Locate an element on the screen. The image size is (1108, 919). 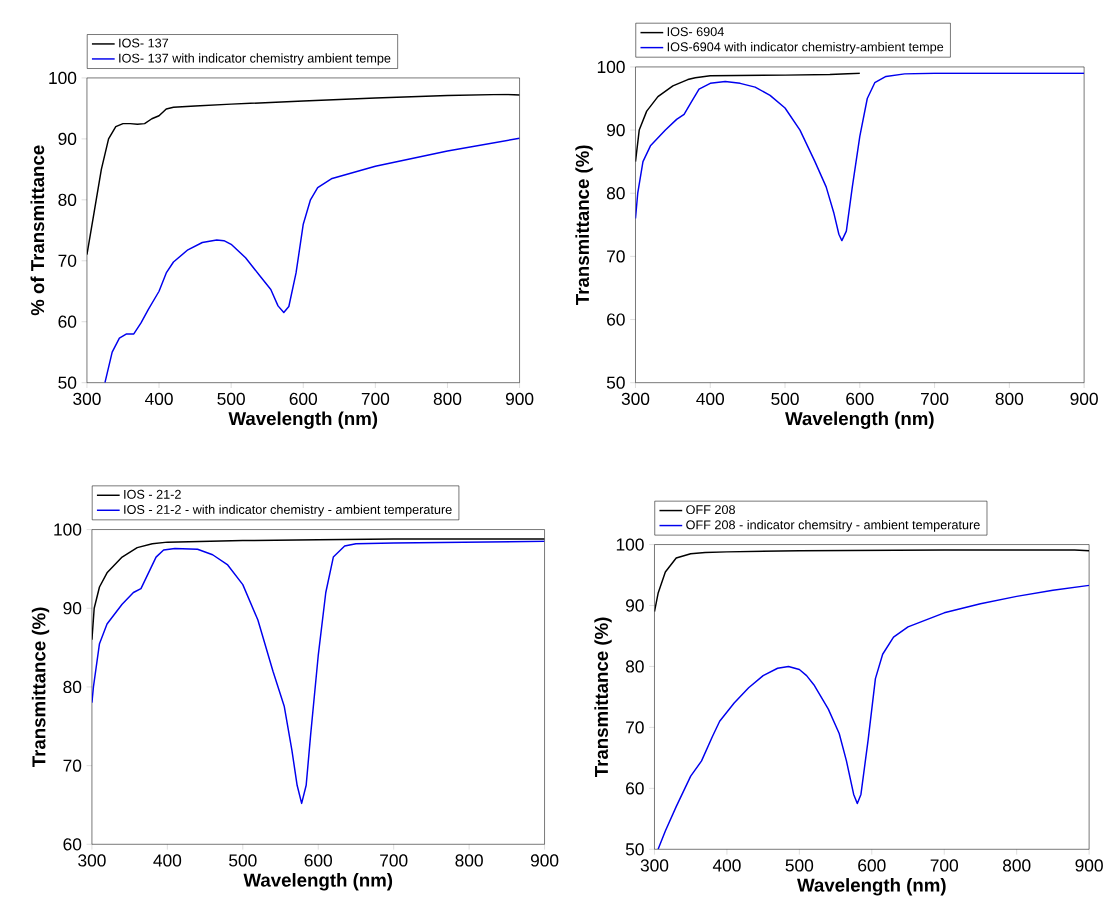
legend-label: IOS- 137 is located at coordinates (144, 43).